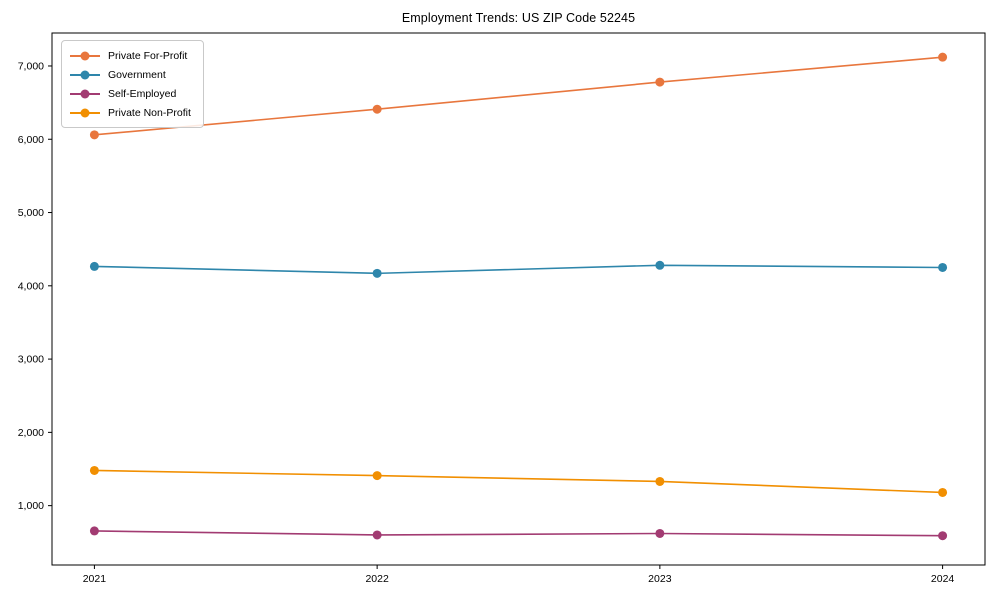 This screenshot has height=600, width=1000. What do you see at coordinates (31, 66) in the screenshot?
I see `y-tick-label: 7,000` at bounding box center [31, 66].